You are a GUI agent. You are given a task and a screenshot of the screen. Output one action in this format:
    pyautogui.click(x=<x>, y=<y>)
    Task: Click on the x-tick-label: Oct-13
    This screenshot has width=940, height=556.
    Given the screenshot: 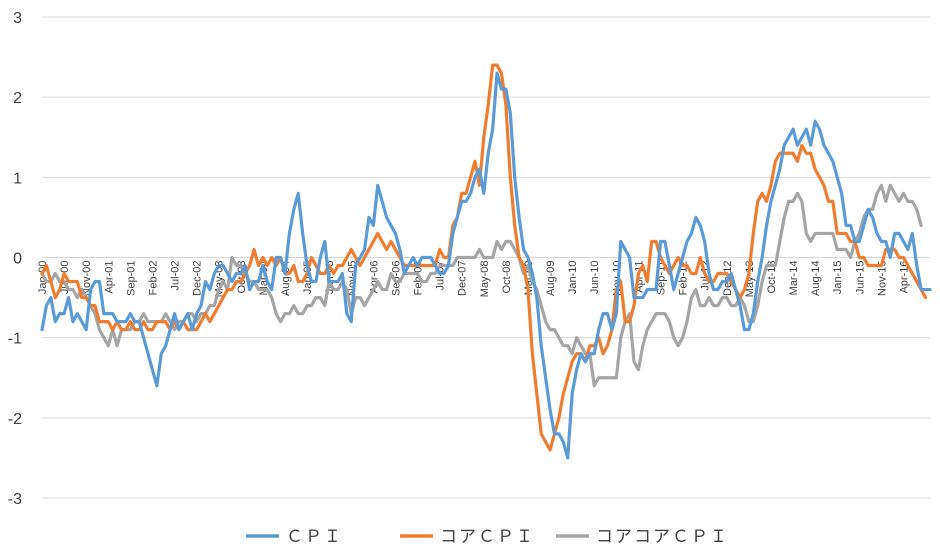 What is the action you would take?
    pyautogui.click(x=772, y=277)
    